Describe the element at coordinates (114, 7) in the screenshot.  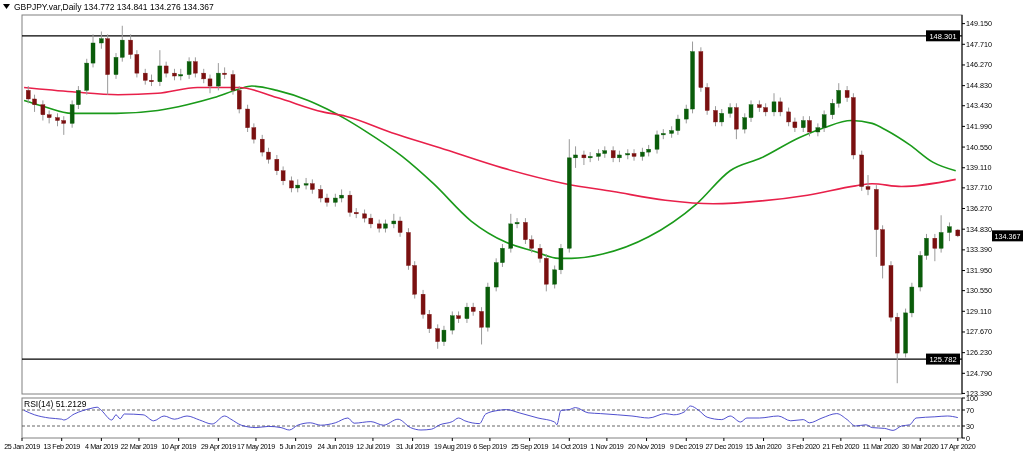
I see `chart-title: GBPJPY.var,Daily 134.772 134.841 134.276 134.367` at that location.